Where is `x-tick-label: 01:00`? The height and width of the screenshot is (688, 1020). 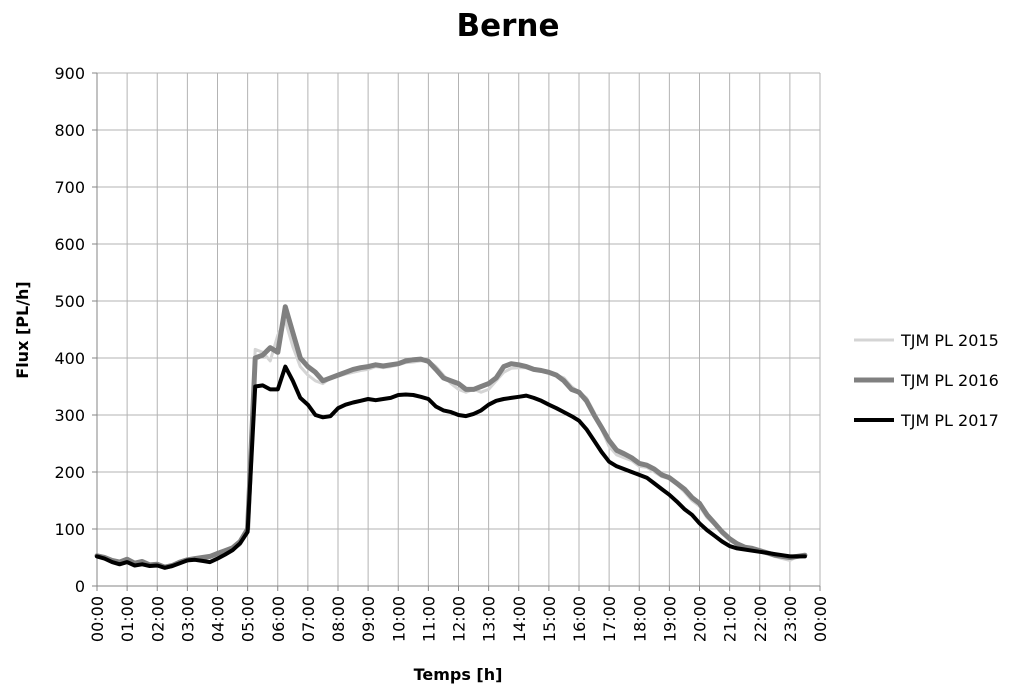 x-tick-label: 01:00 is located at coordinates (127, 619).